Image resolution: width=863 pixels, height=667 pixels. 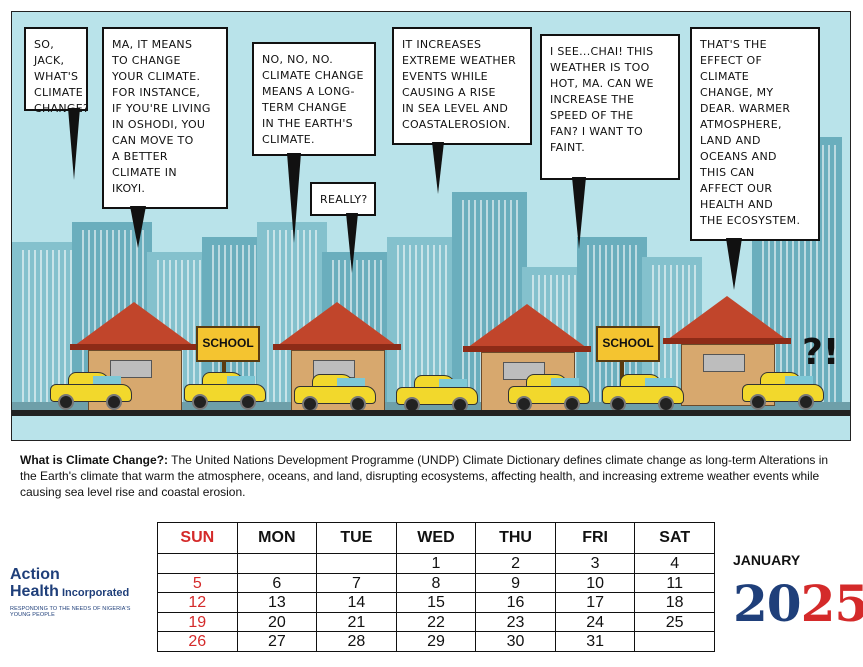 I want to click on definition-lead: What is Climate Change?:, so click(x=94, y=460).